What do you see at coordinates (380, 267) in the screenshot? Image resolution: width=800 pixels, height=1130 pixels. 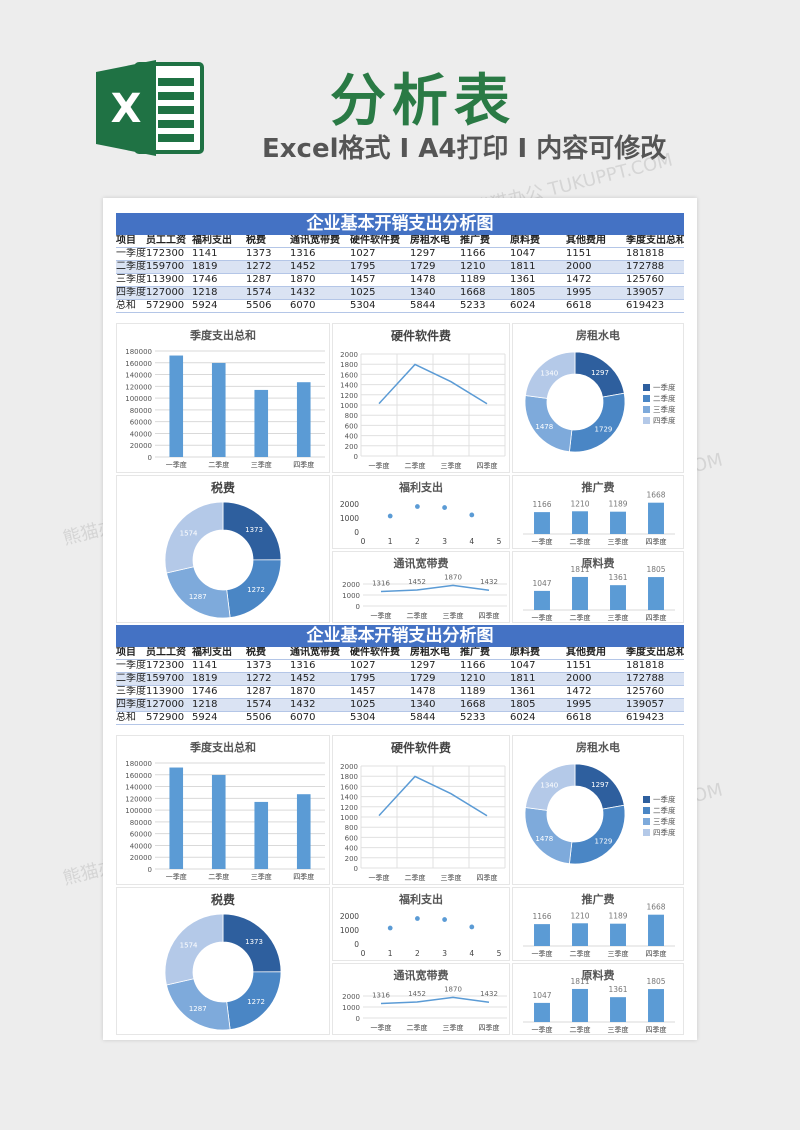 I see `table-cell: 1795` at bounding box center [380, 267].